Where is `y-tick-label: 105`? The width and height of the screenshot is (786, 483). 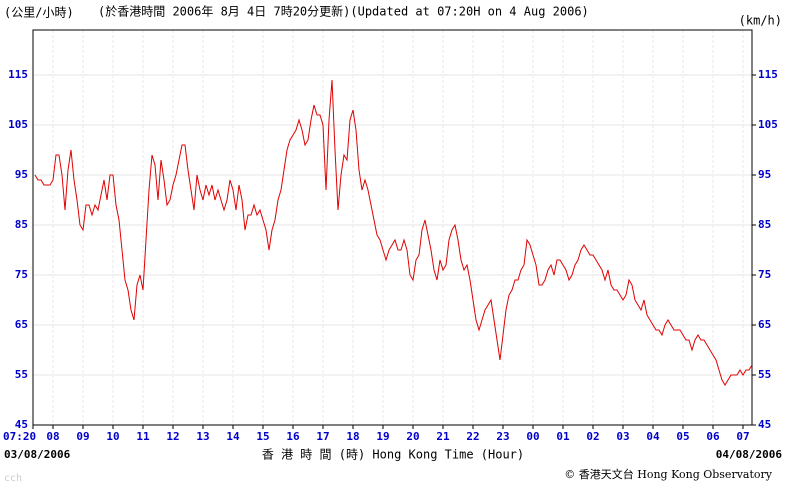
y-tick-label: 105 is located at coordinates (18, 124).